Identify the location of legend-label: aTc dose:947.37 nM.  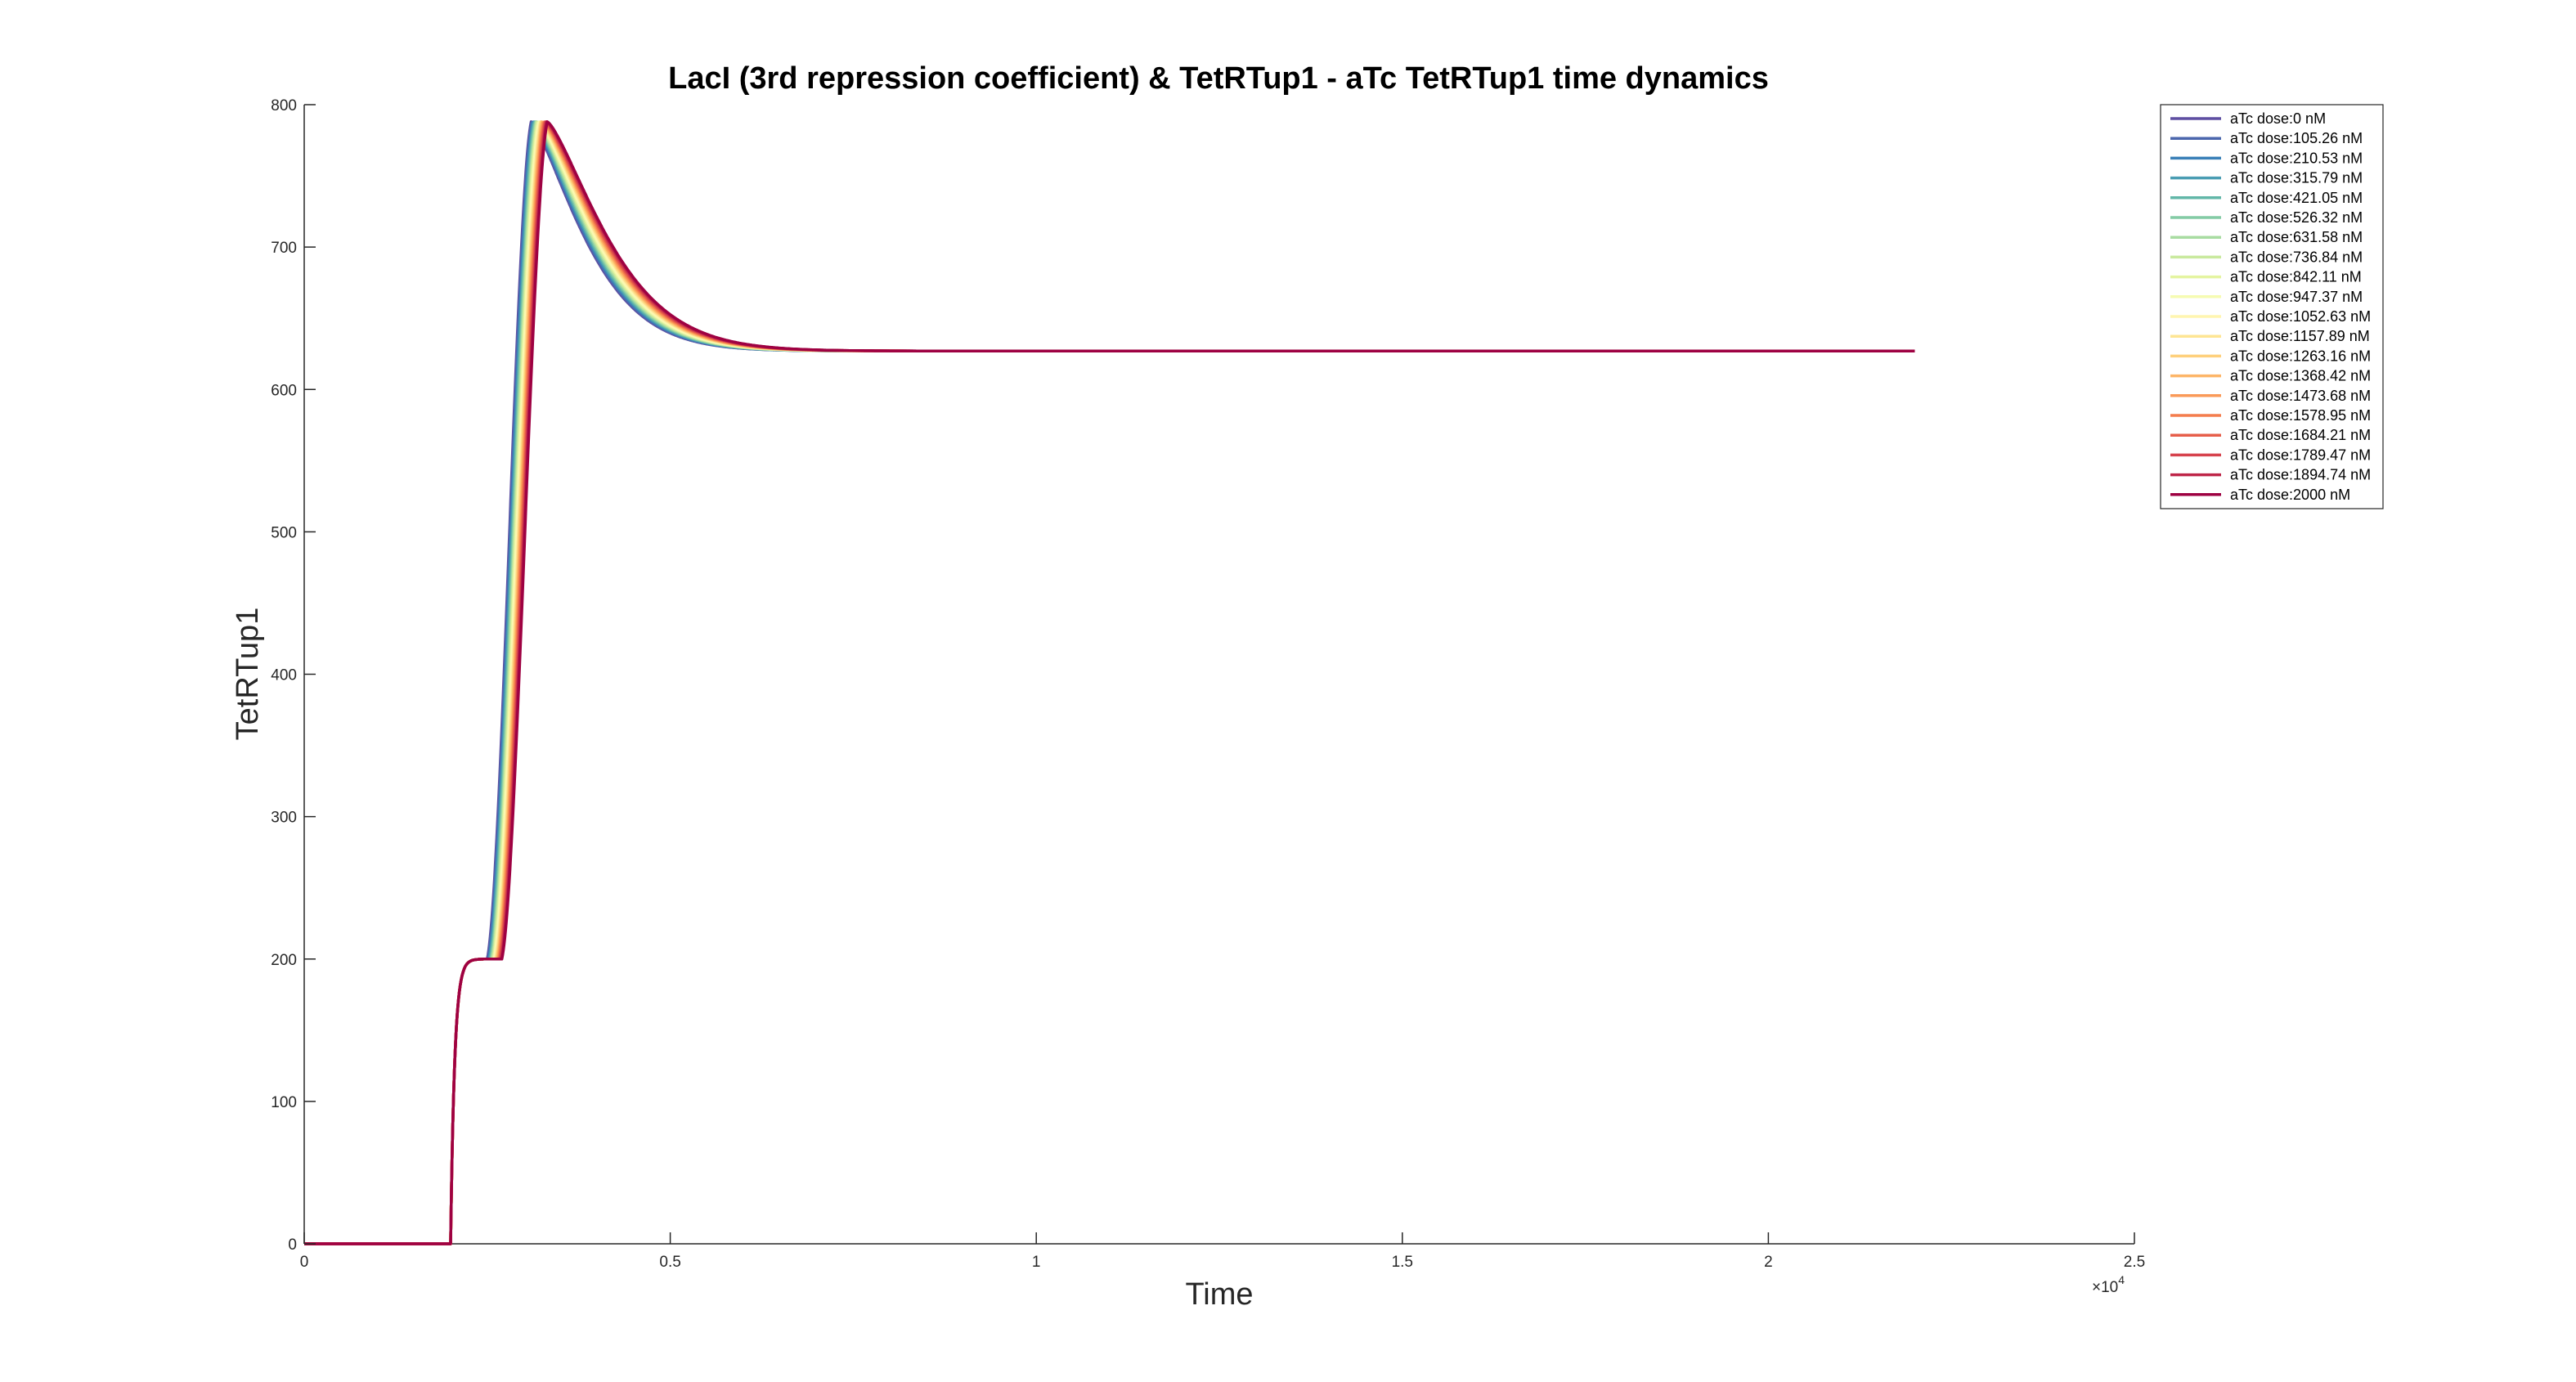
(2296, 297).